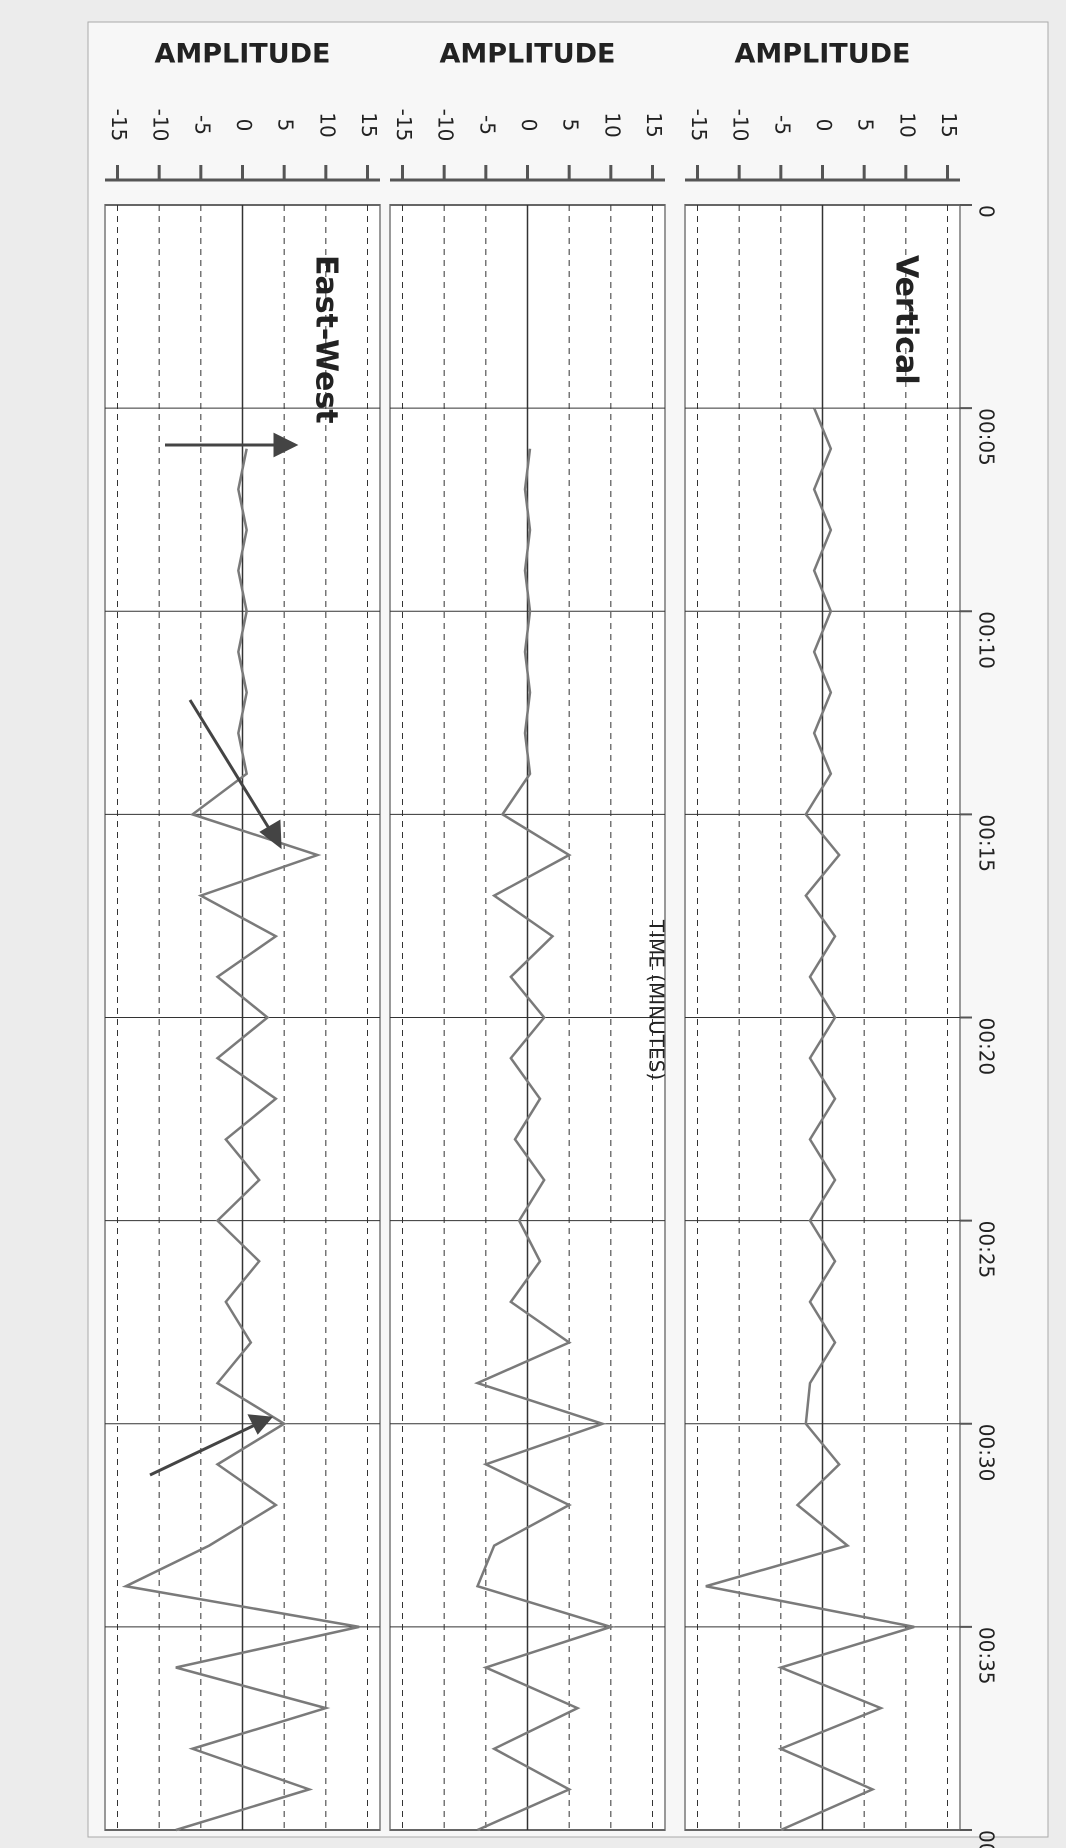  I want to click on time-tick-label: 00:40, so click(987, 1839).